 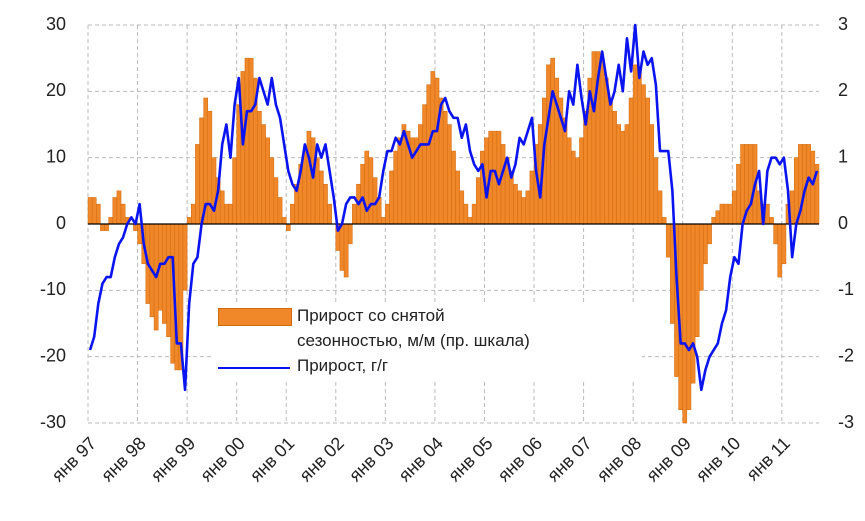 What do you see at coordinates (61, 223) in the screenshot?
I see `y-tick-label: 0` at bounding box center [61, 223].